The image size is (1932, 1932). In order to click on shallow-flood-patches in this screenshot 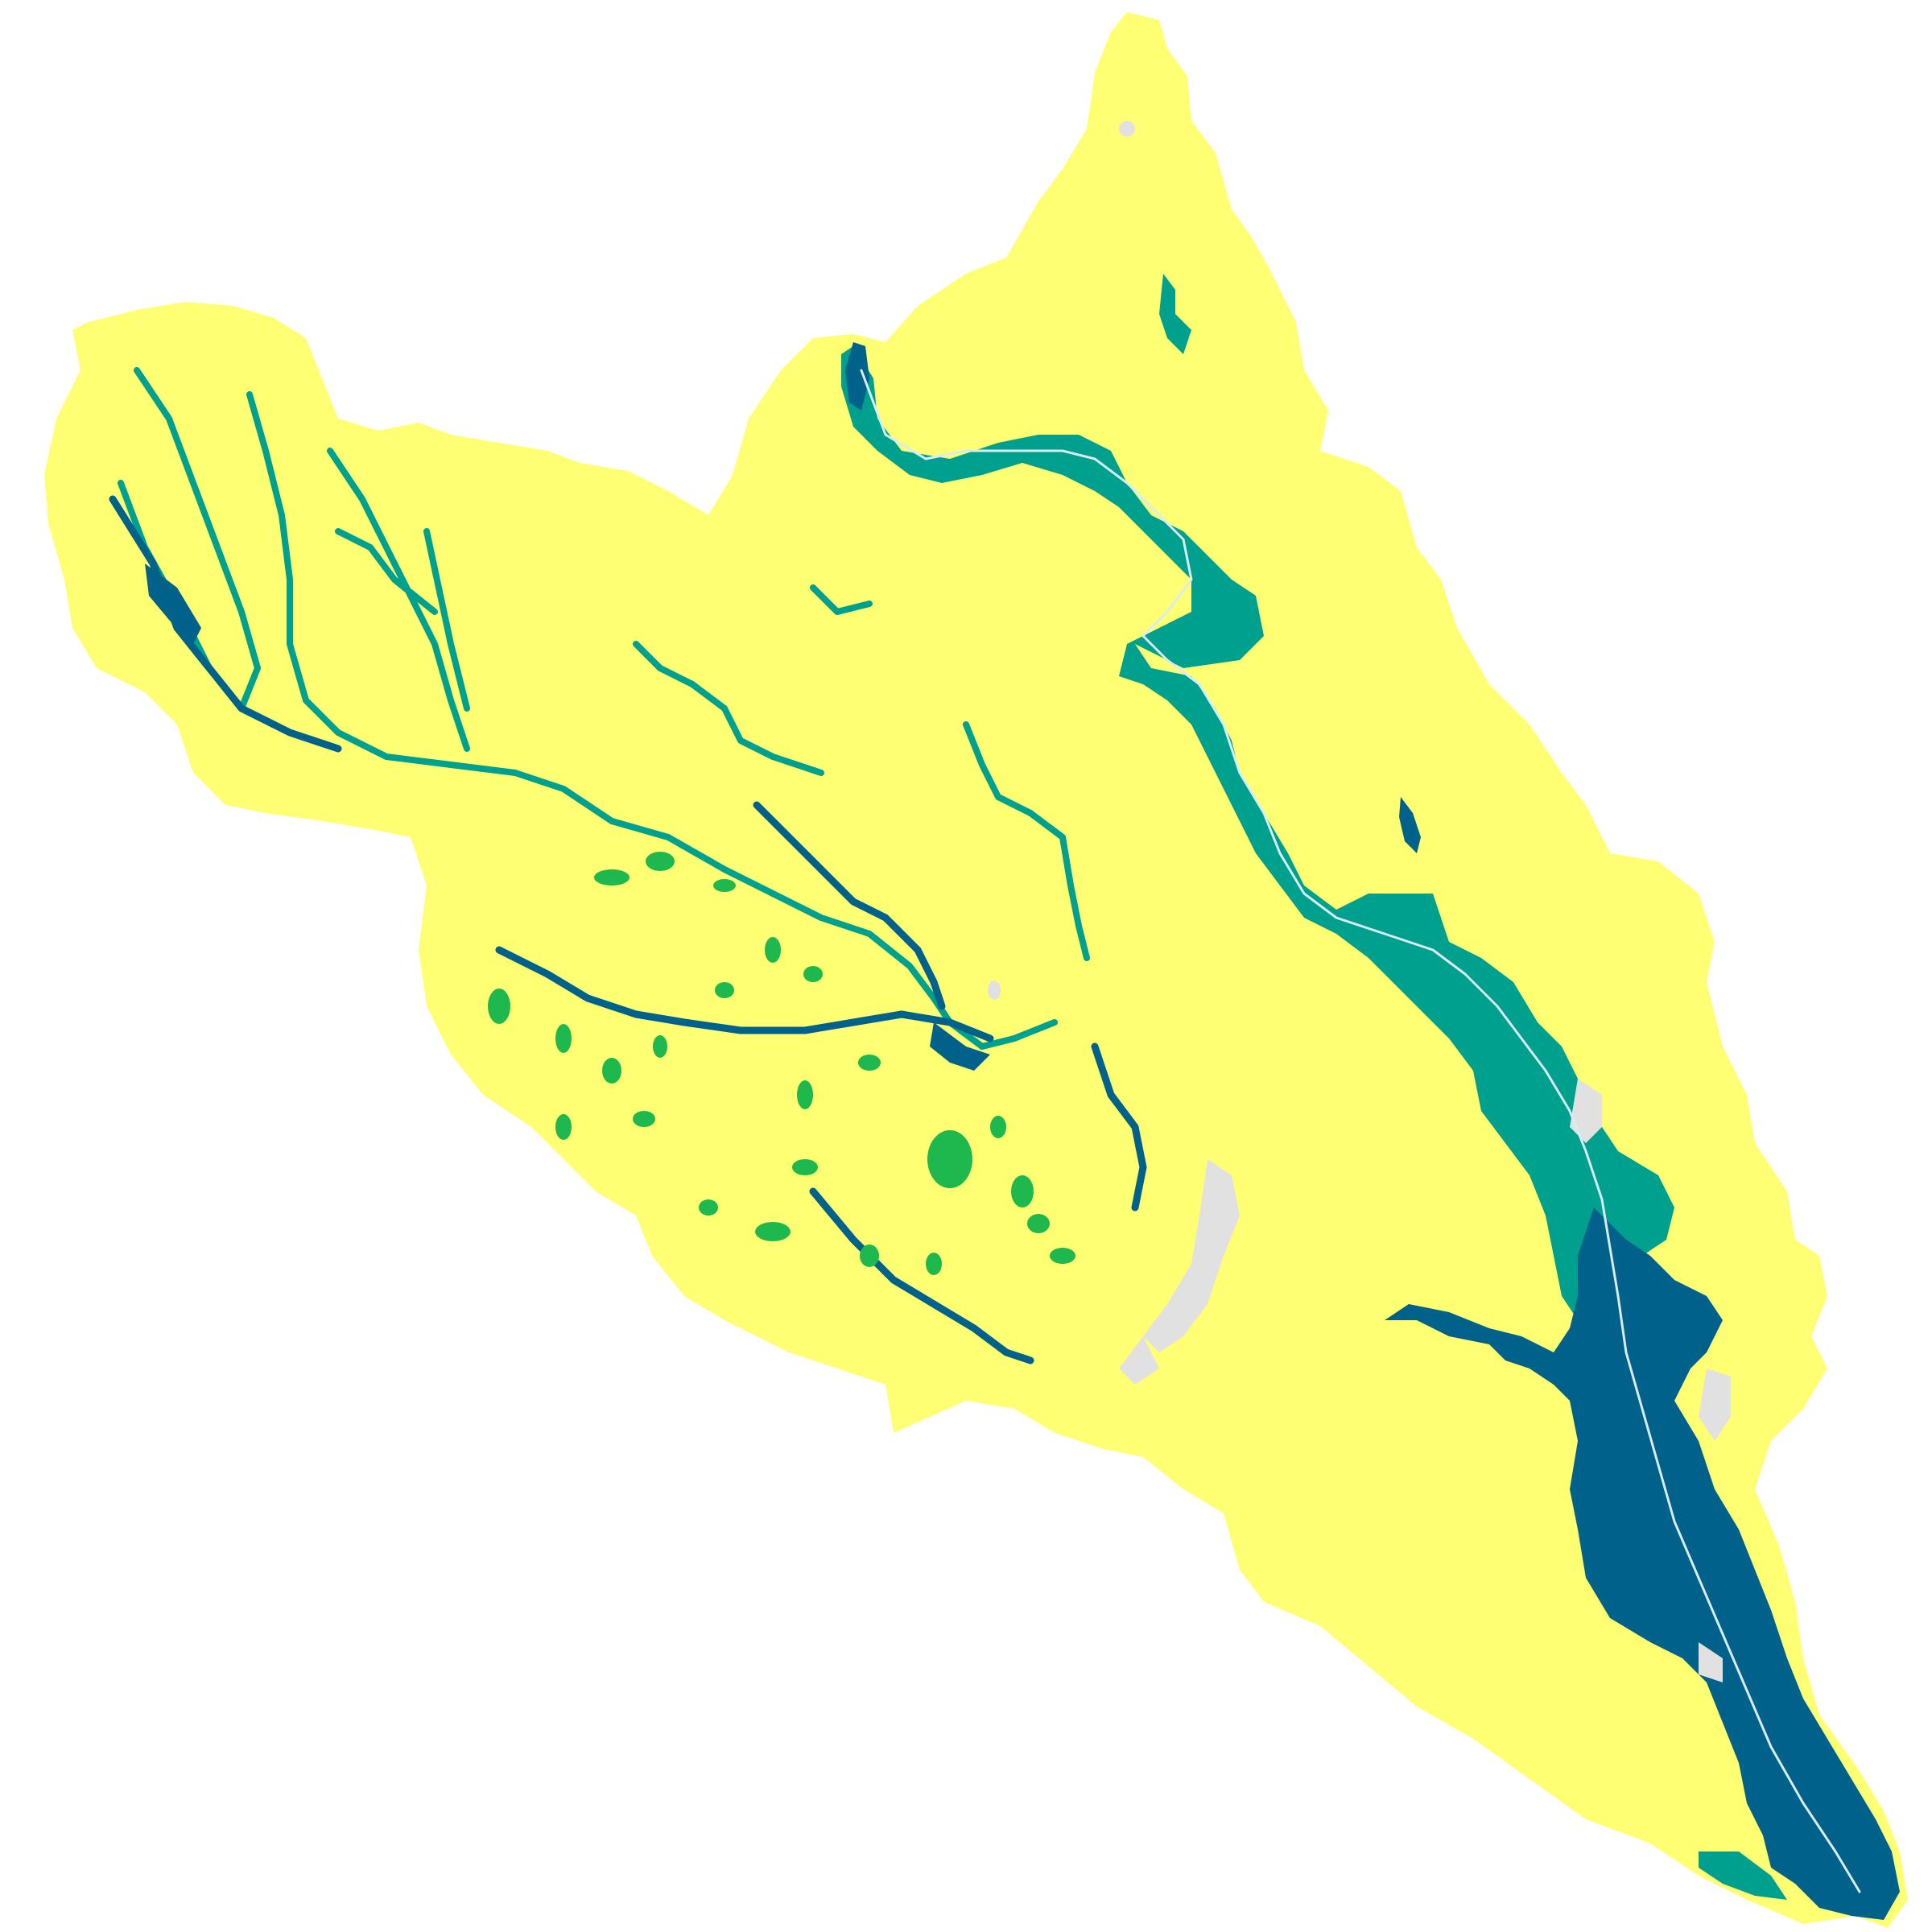, I will do `click(781, 1063)`.